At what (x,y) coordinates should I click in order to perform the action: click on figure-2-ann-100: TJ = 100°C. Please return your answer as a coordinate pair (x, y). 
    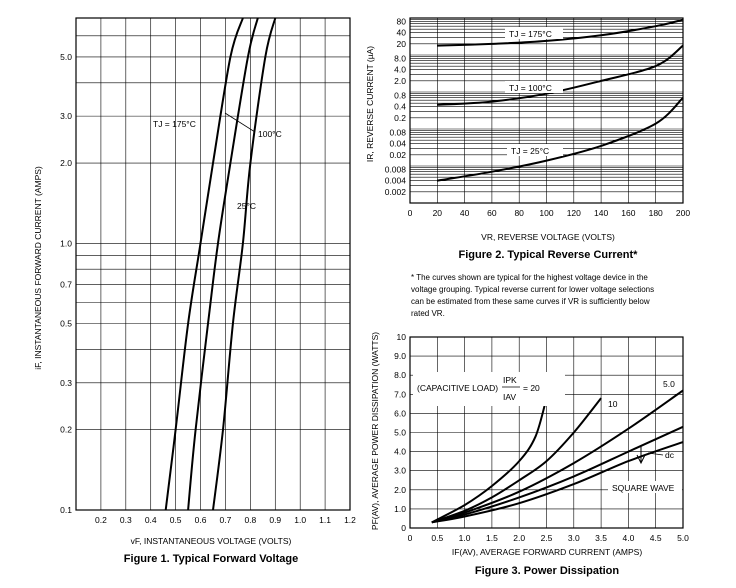
    Looking at the image, I should click on (530, 88).